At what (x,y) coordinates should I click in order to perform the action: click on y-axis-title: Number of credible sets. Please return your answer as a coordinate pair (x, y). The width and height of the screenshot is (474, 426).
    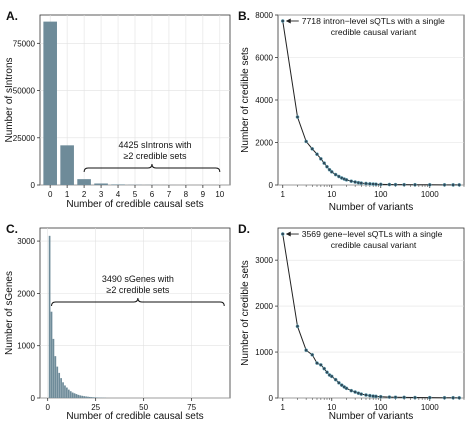
    Looking at the image, I should click on (245, 100).